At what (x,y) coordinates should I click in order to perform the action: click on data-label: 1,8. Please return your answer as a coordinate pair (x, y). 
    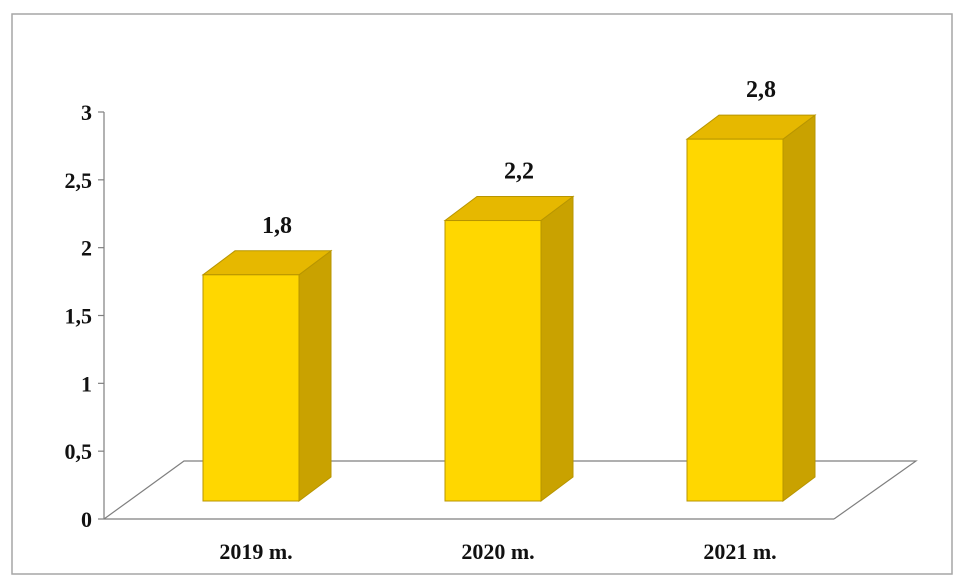
    Looking at the image, I should click on (277, 226).